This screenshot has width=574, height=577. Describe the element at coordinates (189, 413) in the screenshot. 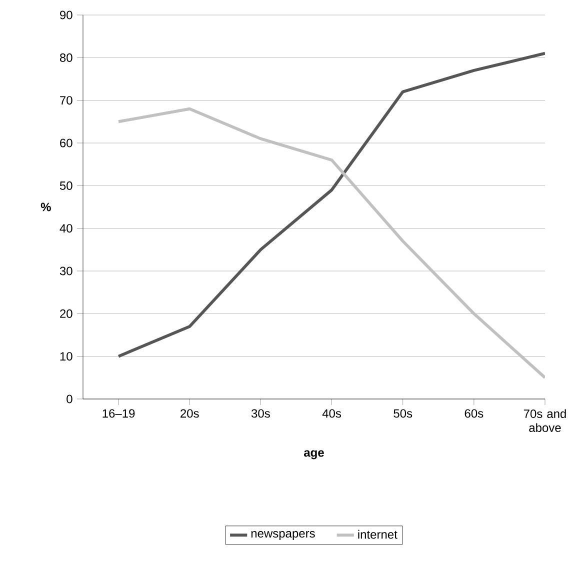

I see `x-tick-label: 20s` at that location.